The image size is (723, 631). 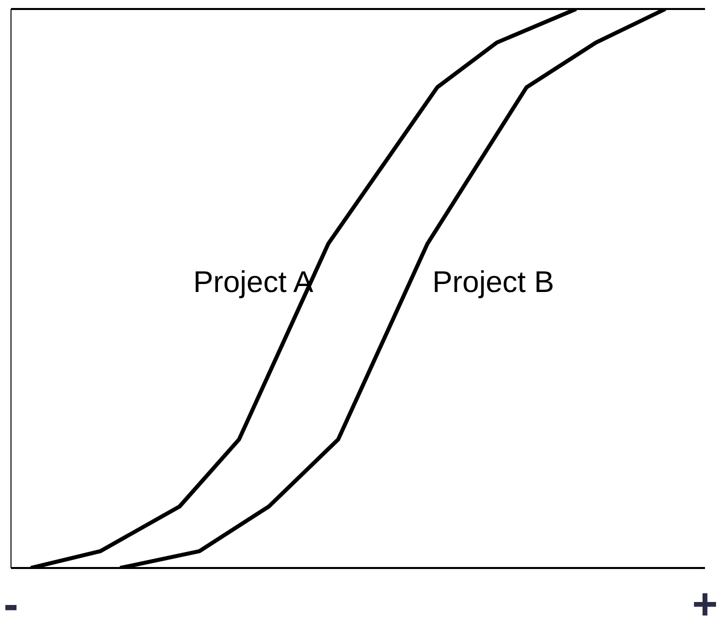 What do you see at coordinates (11, 605) in the screenshot?
I see `x-tick-label: -` at bounding box center [11, 605].